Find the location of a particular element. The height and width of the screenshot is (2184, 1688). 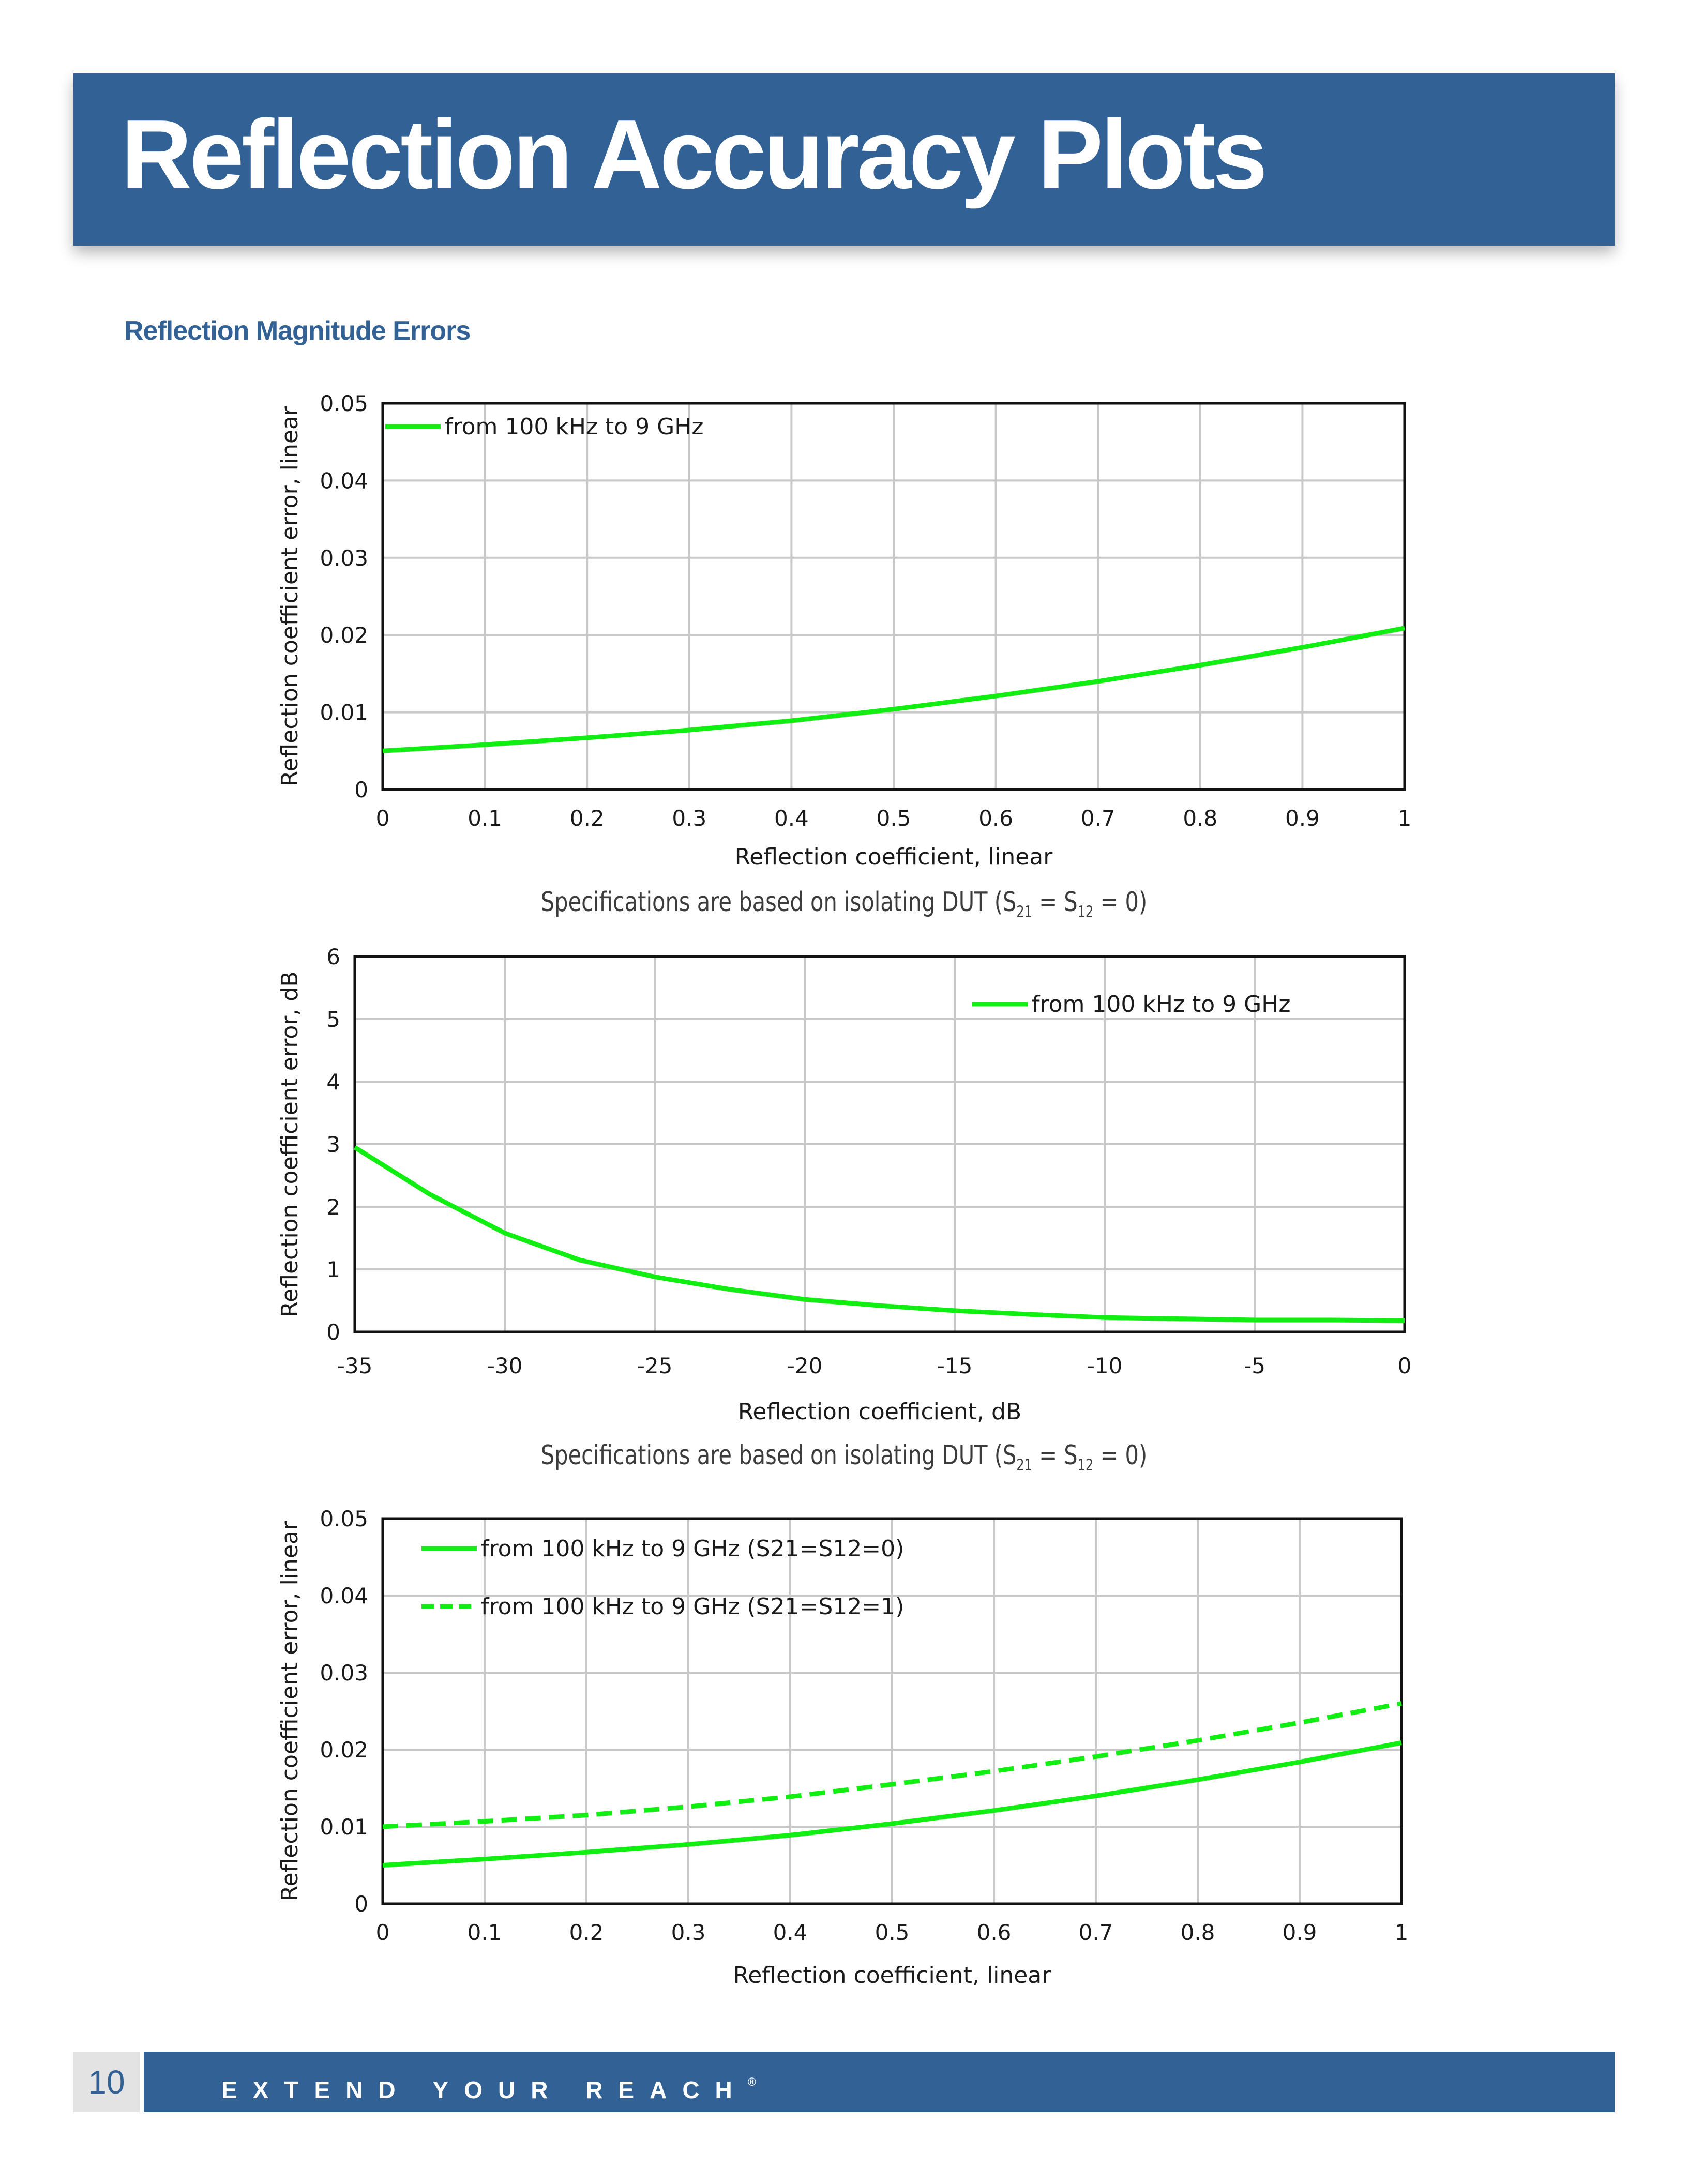

title-banner: Reflection Accuracy Plots is located at coordinates (844, 160).